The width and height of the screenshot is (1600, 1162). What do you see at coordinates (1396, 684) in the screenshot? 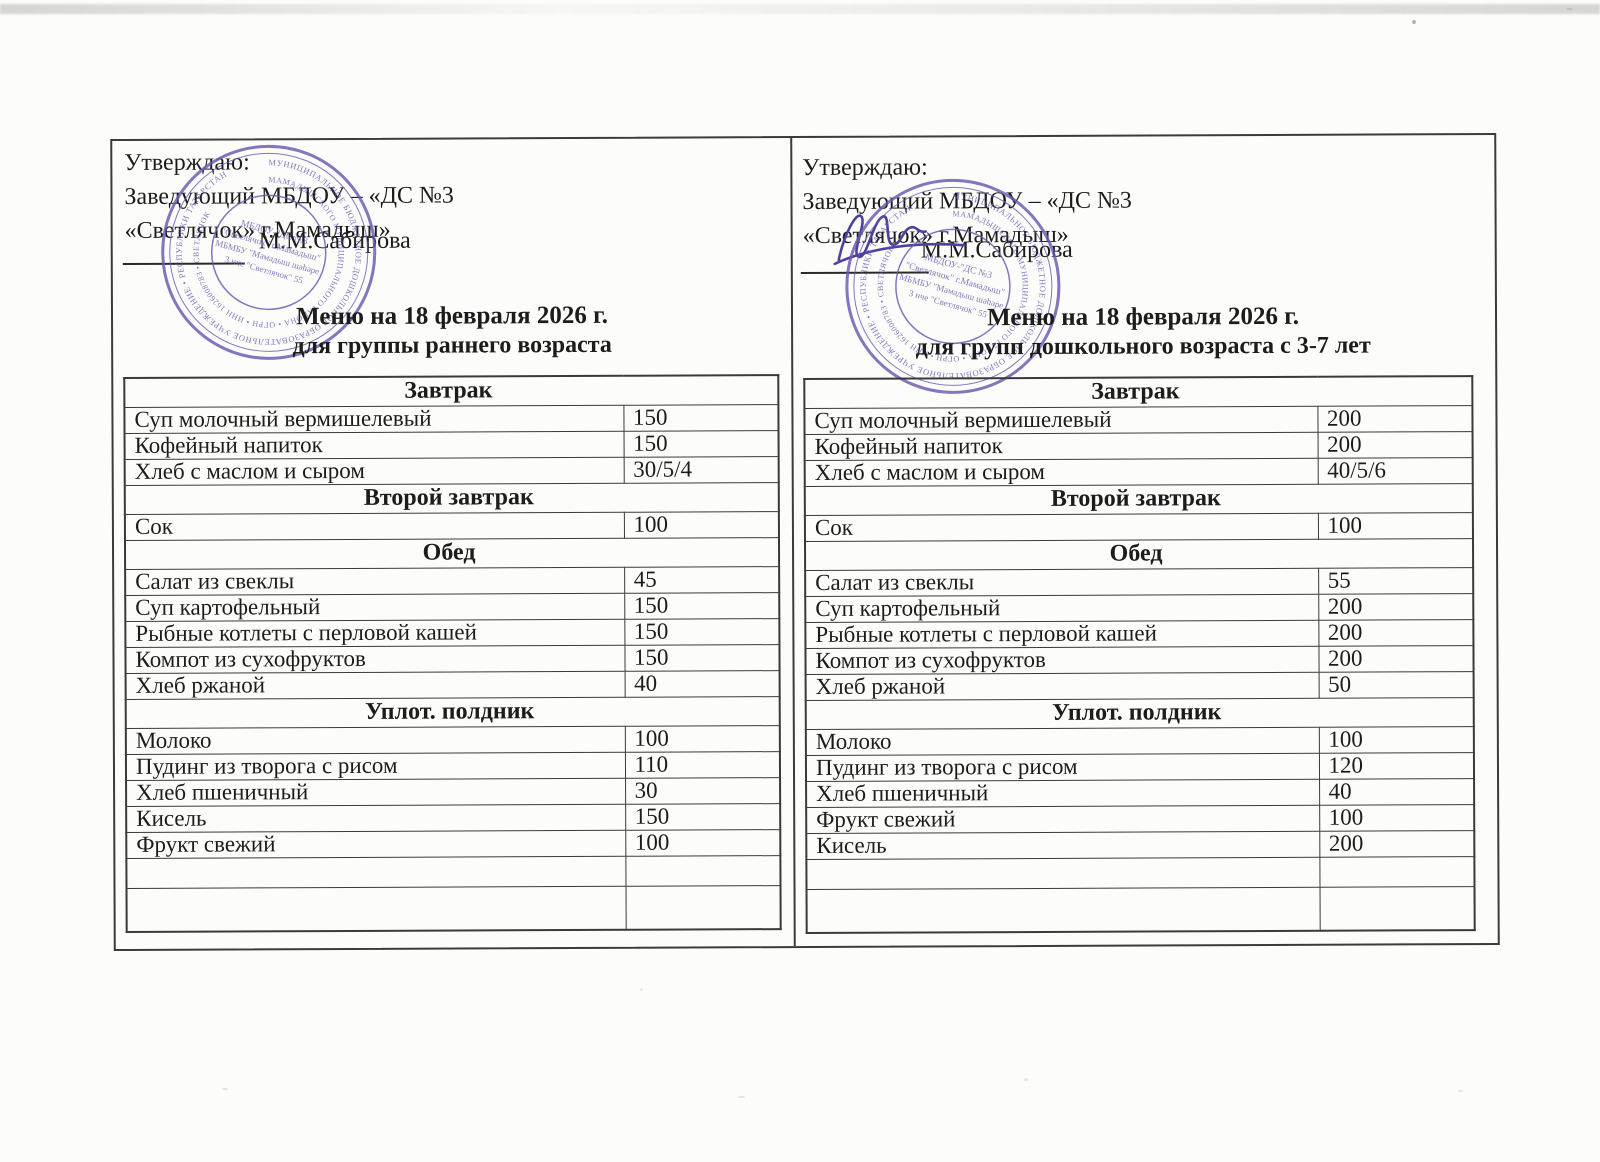
I see `portion-grams-cell: 50` at bounding box center [1396, 684].